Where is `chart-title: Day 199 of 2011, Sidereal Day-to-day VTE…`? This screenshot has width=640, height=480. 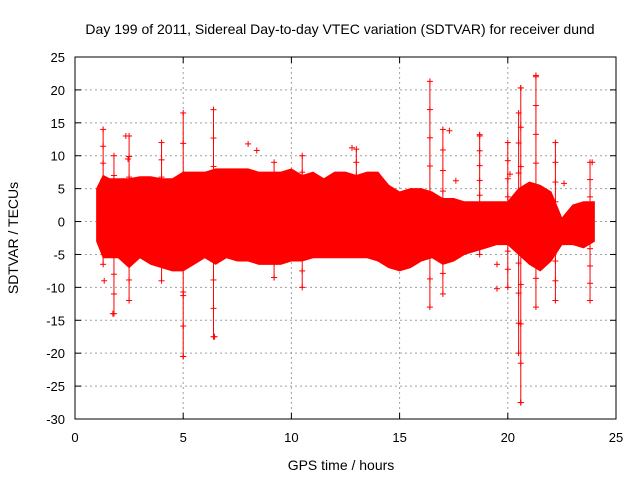 chart-title: Day 199 of 2011, Sidereal Day-to-day VTE… is located at coordinates (339, 29).